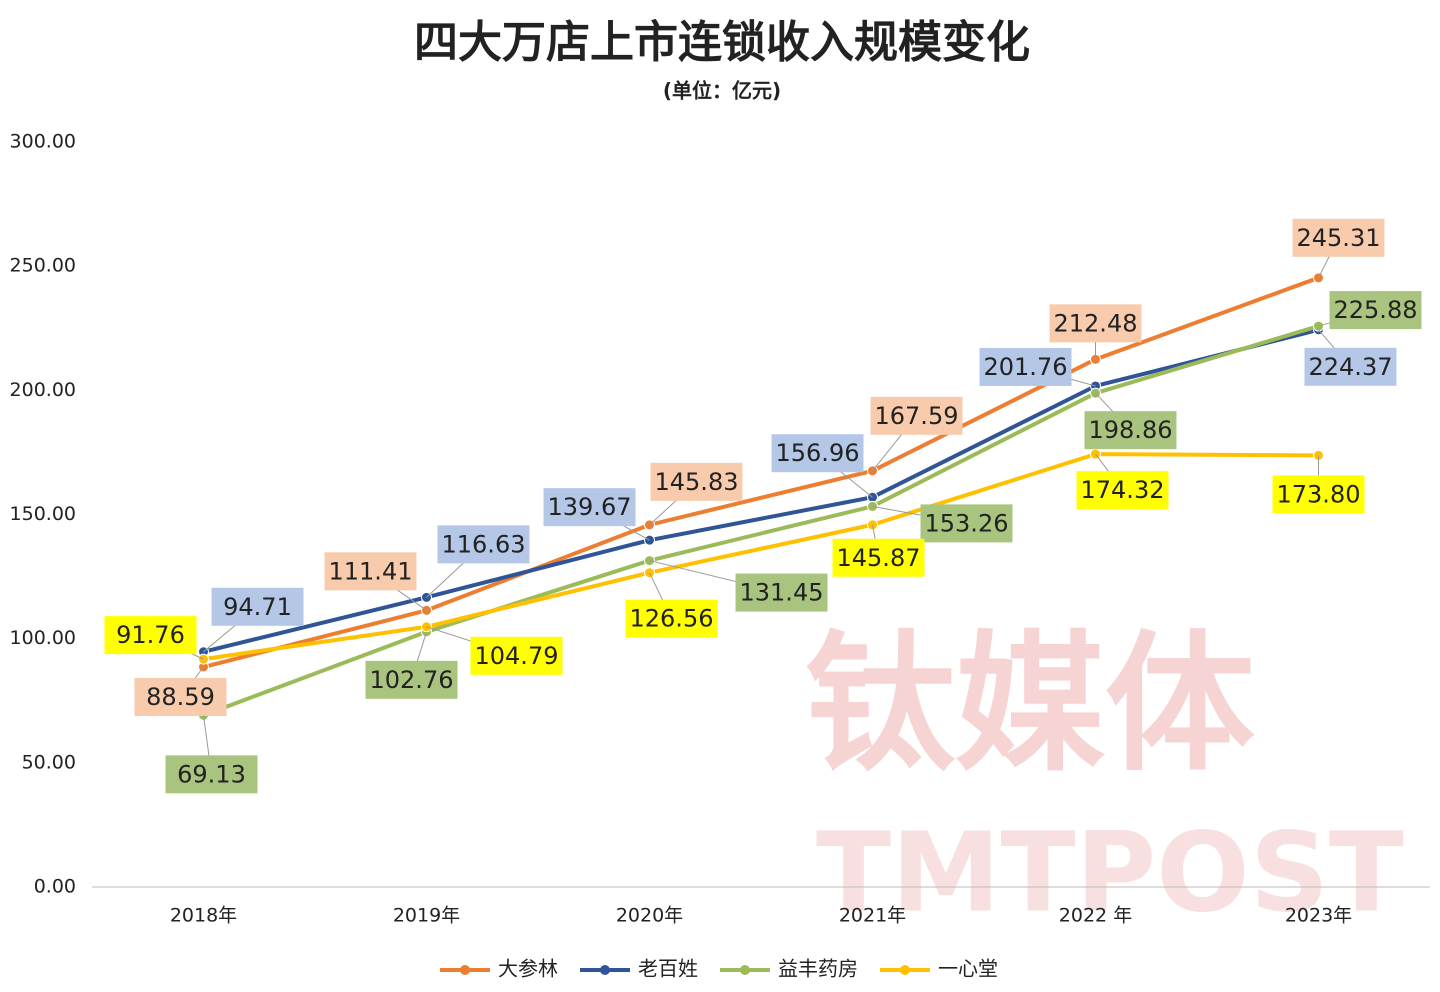  I want to click on x-tick-label: 2023年, so click(1318, 916).